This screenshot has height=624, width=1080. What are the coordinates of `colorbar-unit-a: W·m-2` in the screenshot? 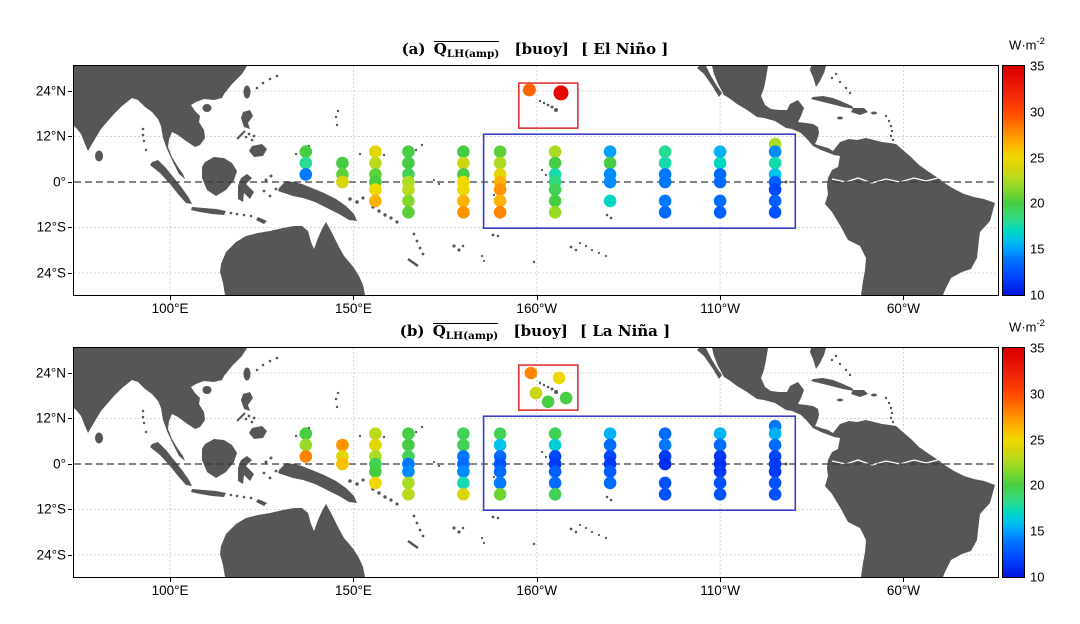 It's located at (1027, 44).